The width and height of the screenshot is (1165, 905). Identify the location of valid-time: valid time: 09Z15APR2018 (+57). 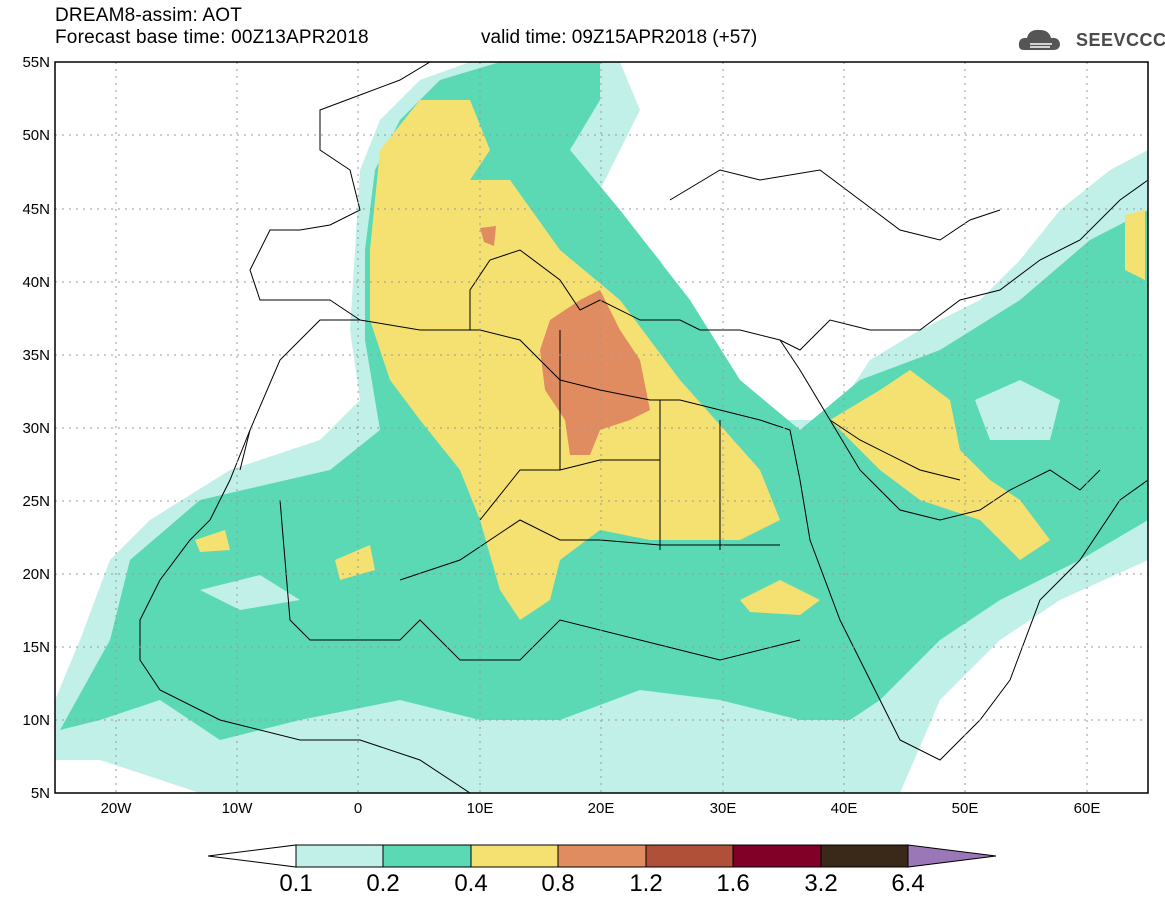
(619, 37).